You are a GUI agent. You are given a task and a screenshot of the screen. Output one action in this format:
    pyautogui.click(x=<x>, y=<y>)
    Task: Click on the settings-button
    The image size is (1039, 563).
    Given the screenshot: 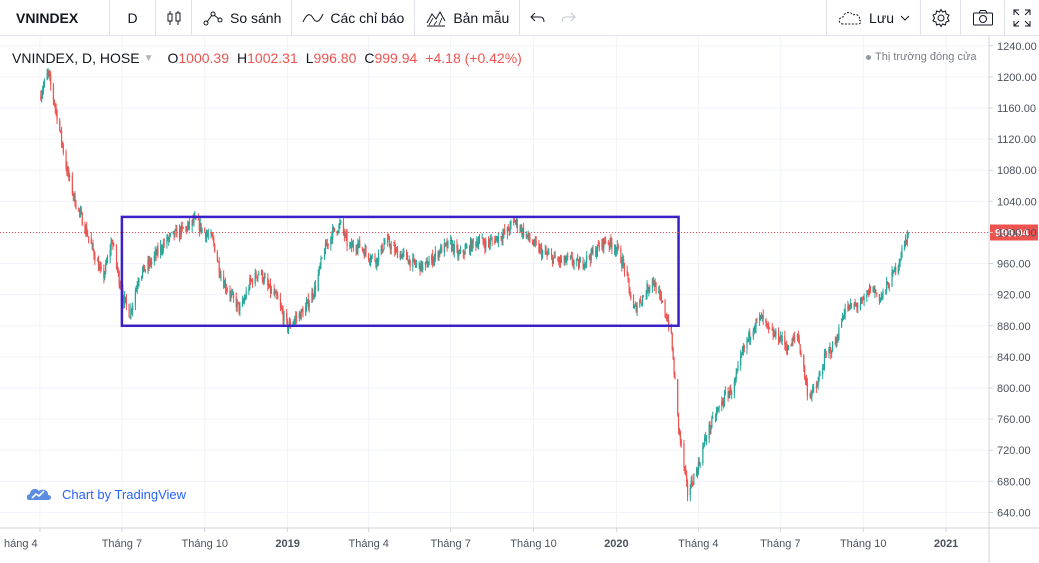 What is the action you would take?
    pyautogui.click(x=941, y=18)
    